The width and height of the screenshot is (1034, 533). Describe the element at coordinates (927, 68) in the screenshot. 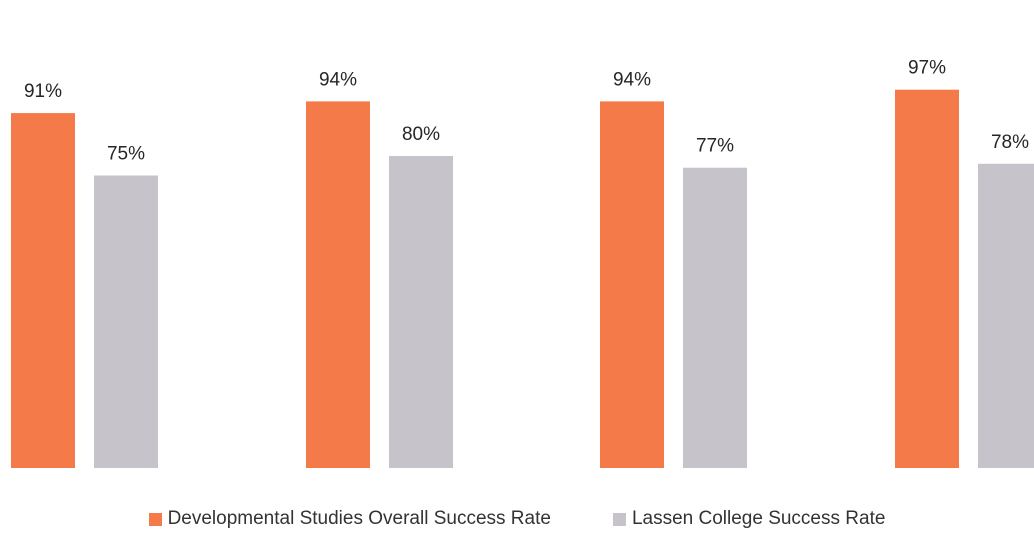

I see `data-label-series1-group4: 97%` at that location.